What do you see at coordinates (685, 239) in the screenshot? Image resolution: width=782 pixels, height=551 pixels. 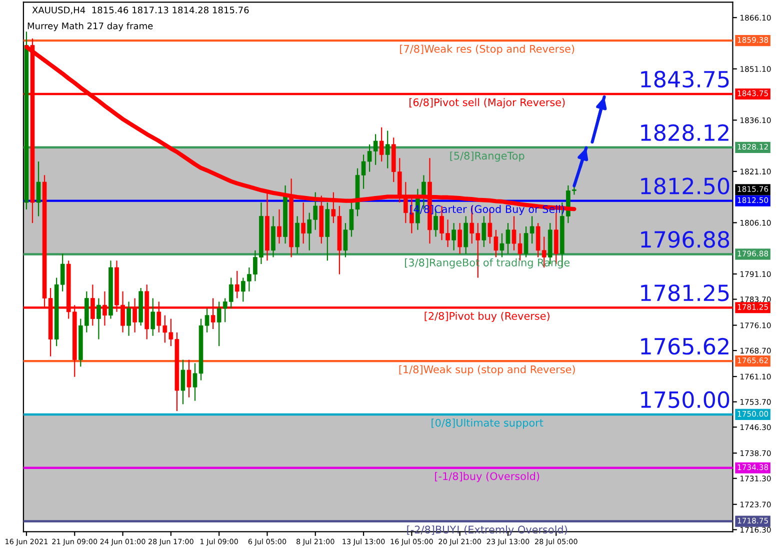 I see `text: 1796.88` at bounding box center [685, 239].